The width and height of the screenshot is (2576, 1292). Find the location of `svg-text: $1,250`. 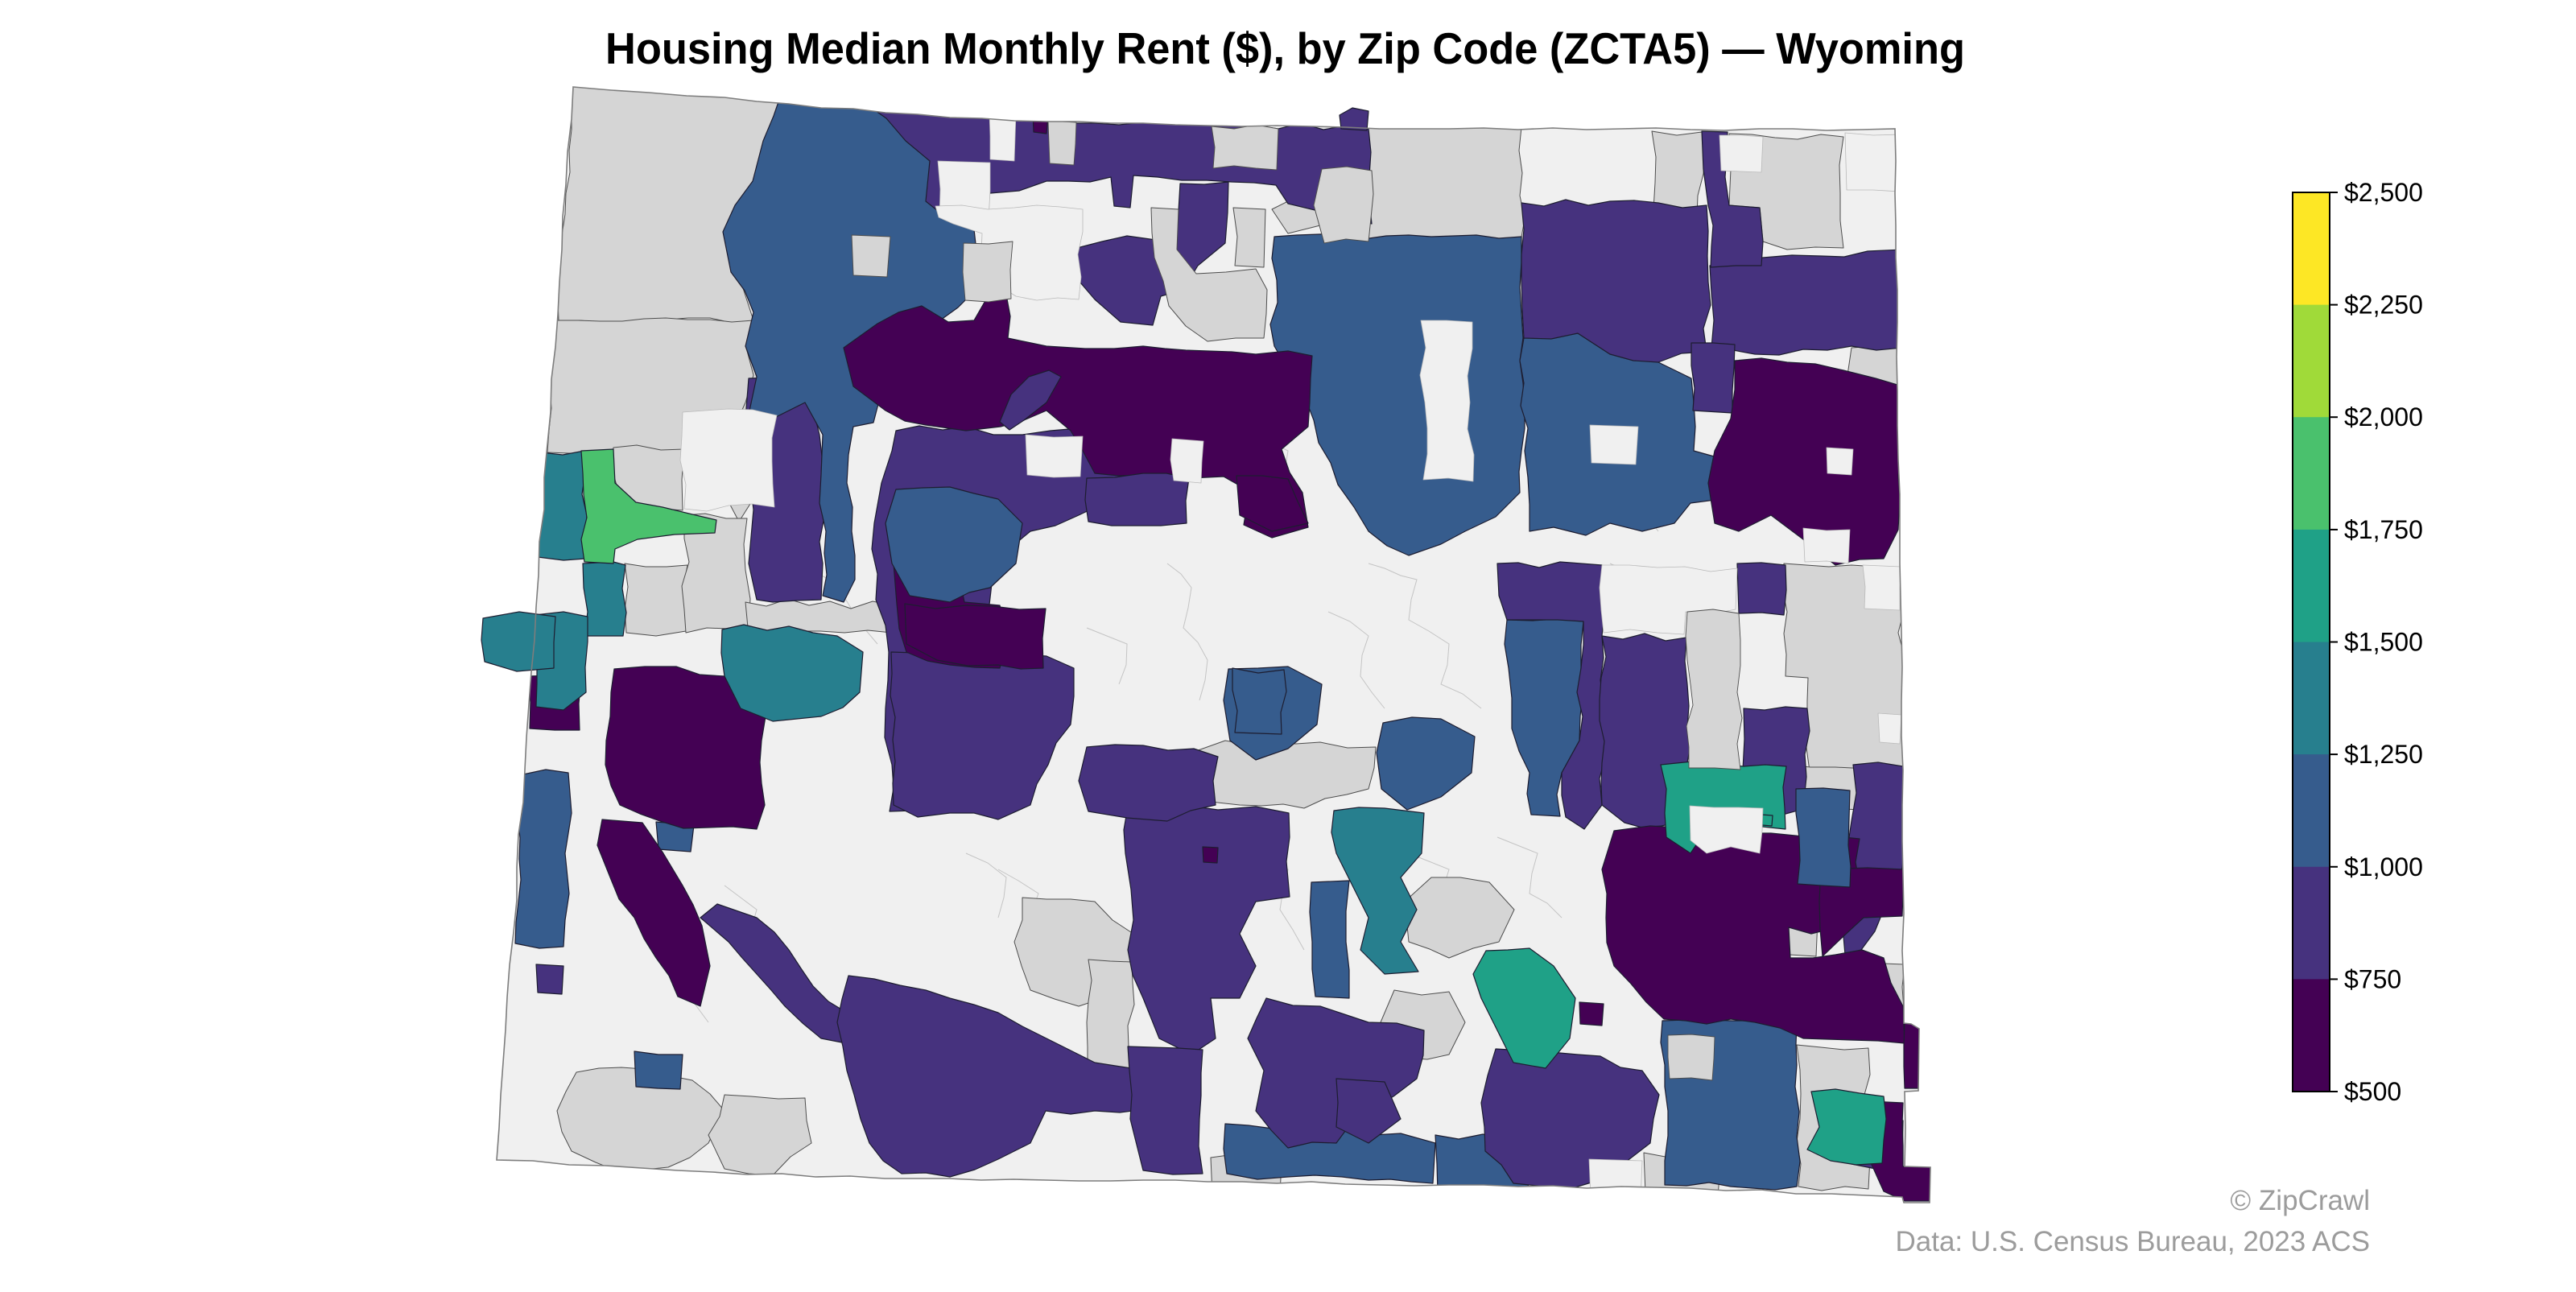

svg-text: $1,250 is located at coordinates (2383, 754).